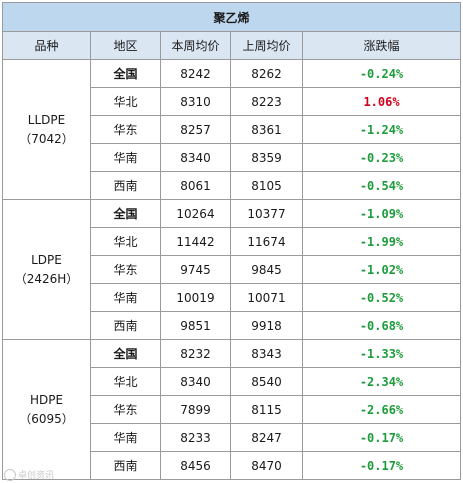  Describe the element at coordinates (381, 353) in the screenshot. I see `change-cell: -1.33%` at that location.